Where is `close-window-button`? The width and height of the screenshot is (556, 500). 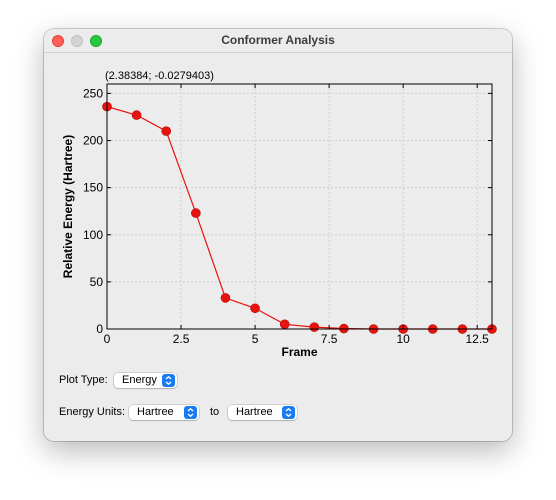
close-window-button is located at coordinates (58, 41).